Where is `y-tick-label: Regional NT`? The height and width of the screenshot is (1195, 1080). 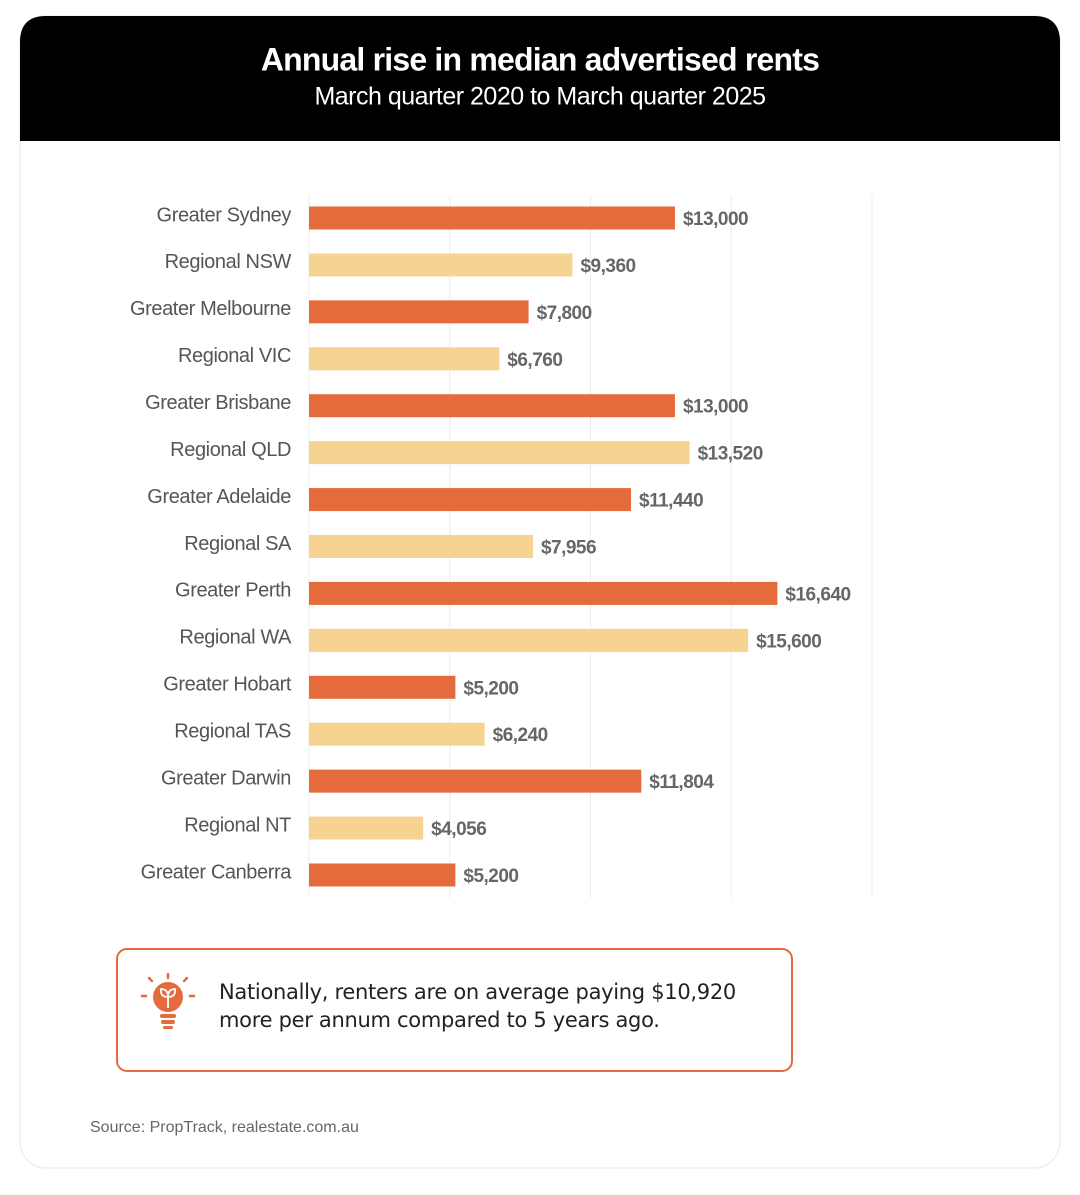
y-tick-label: Regional NT is located at coordinates (237, 825).